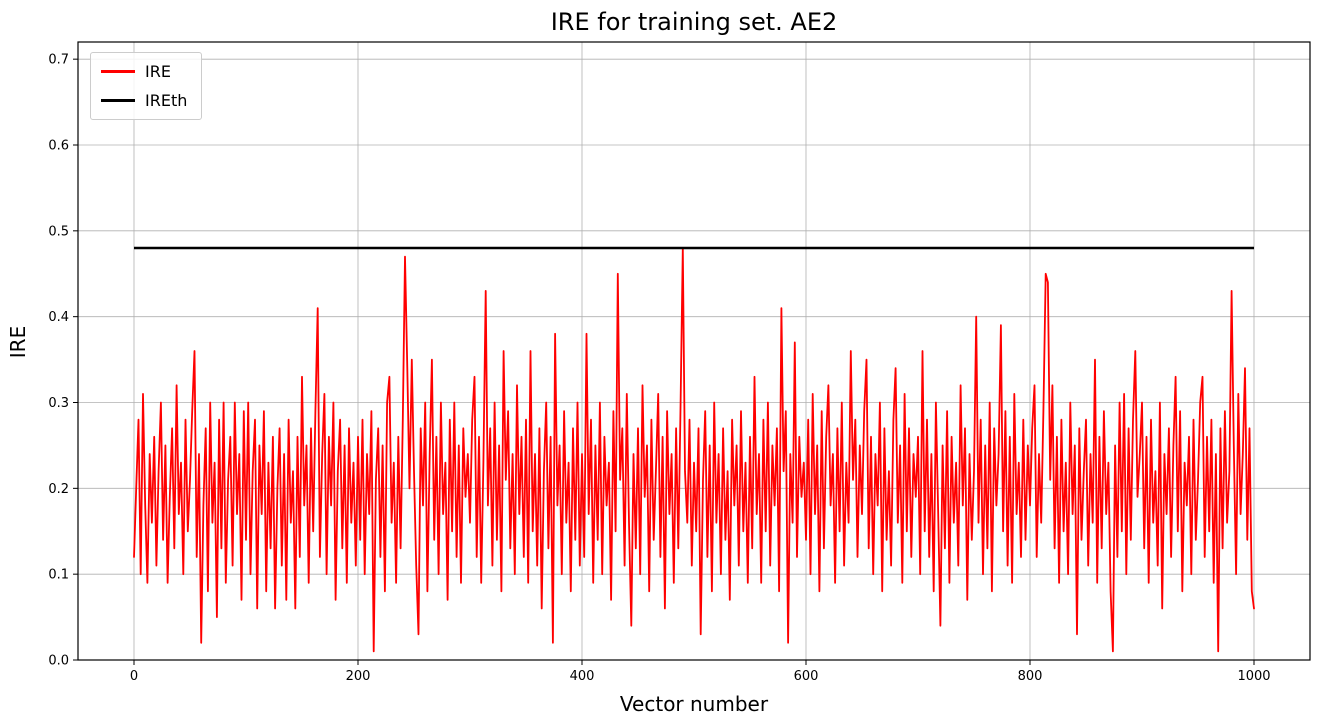  What do you see at coordinates (58, 403) in the screenshot?
I see `y-tick-label: 0.3` at bounding box center [58, 403].